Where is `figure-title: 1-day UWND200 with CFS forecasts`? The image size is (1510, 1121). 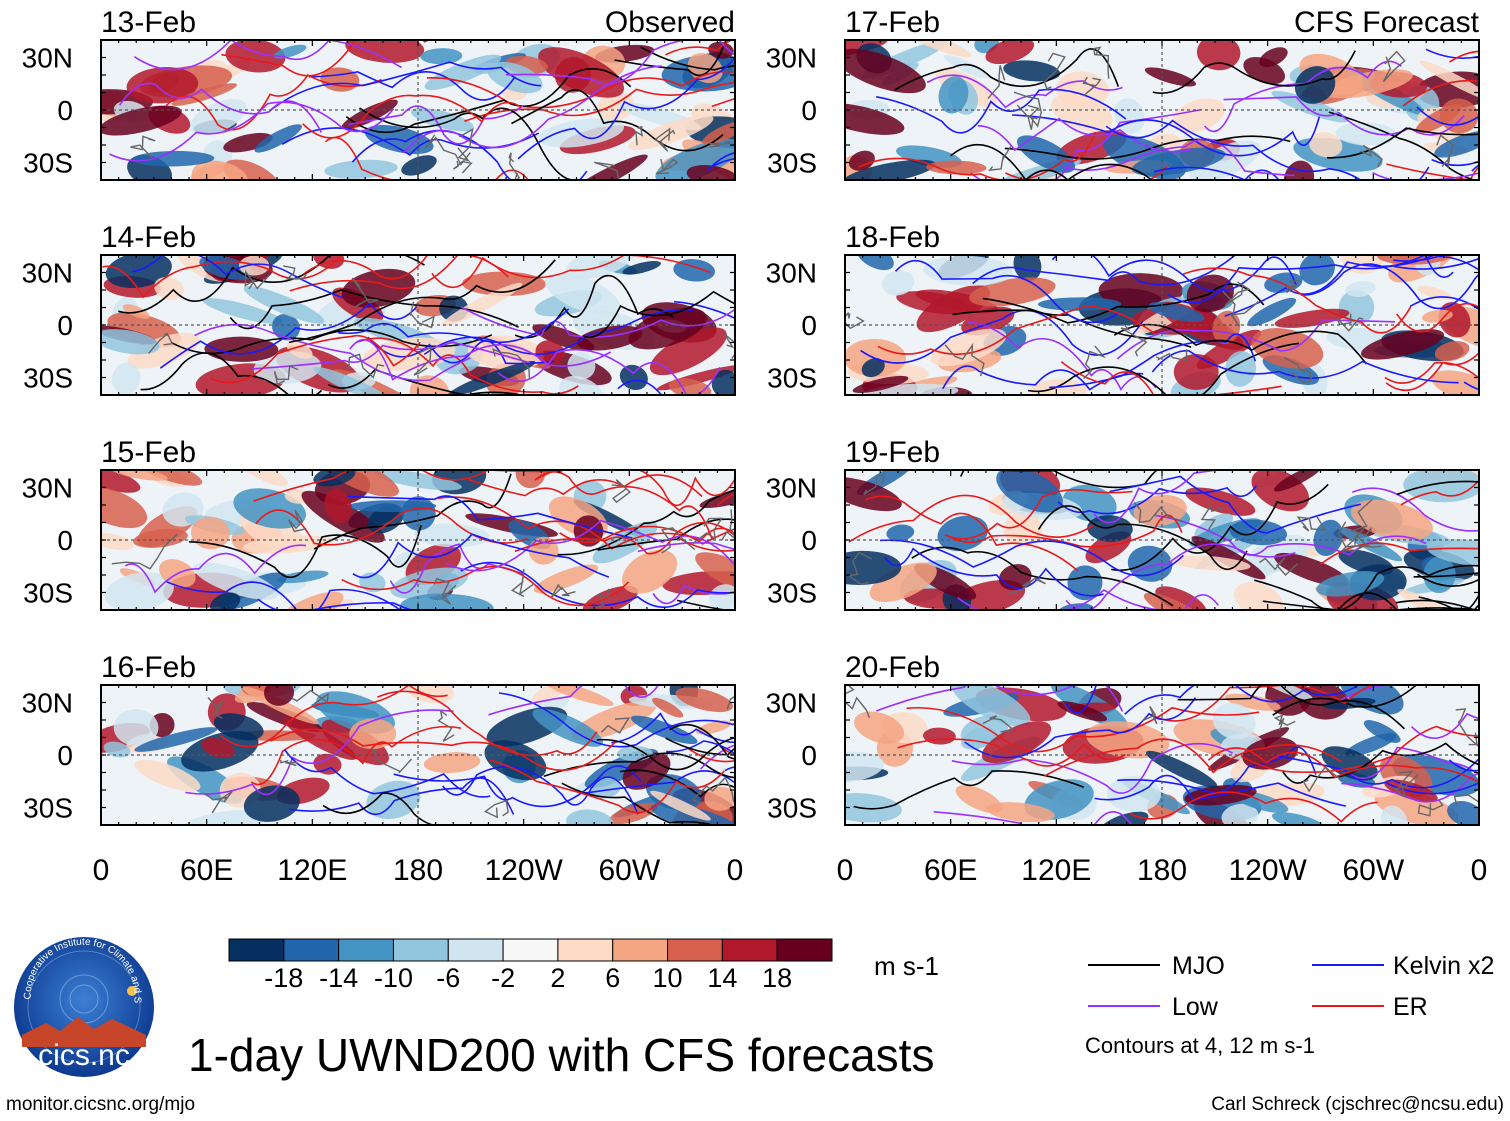 figure-title: 1-day UWND200 with CFS forecasts is located at coordinates (561, 1055).